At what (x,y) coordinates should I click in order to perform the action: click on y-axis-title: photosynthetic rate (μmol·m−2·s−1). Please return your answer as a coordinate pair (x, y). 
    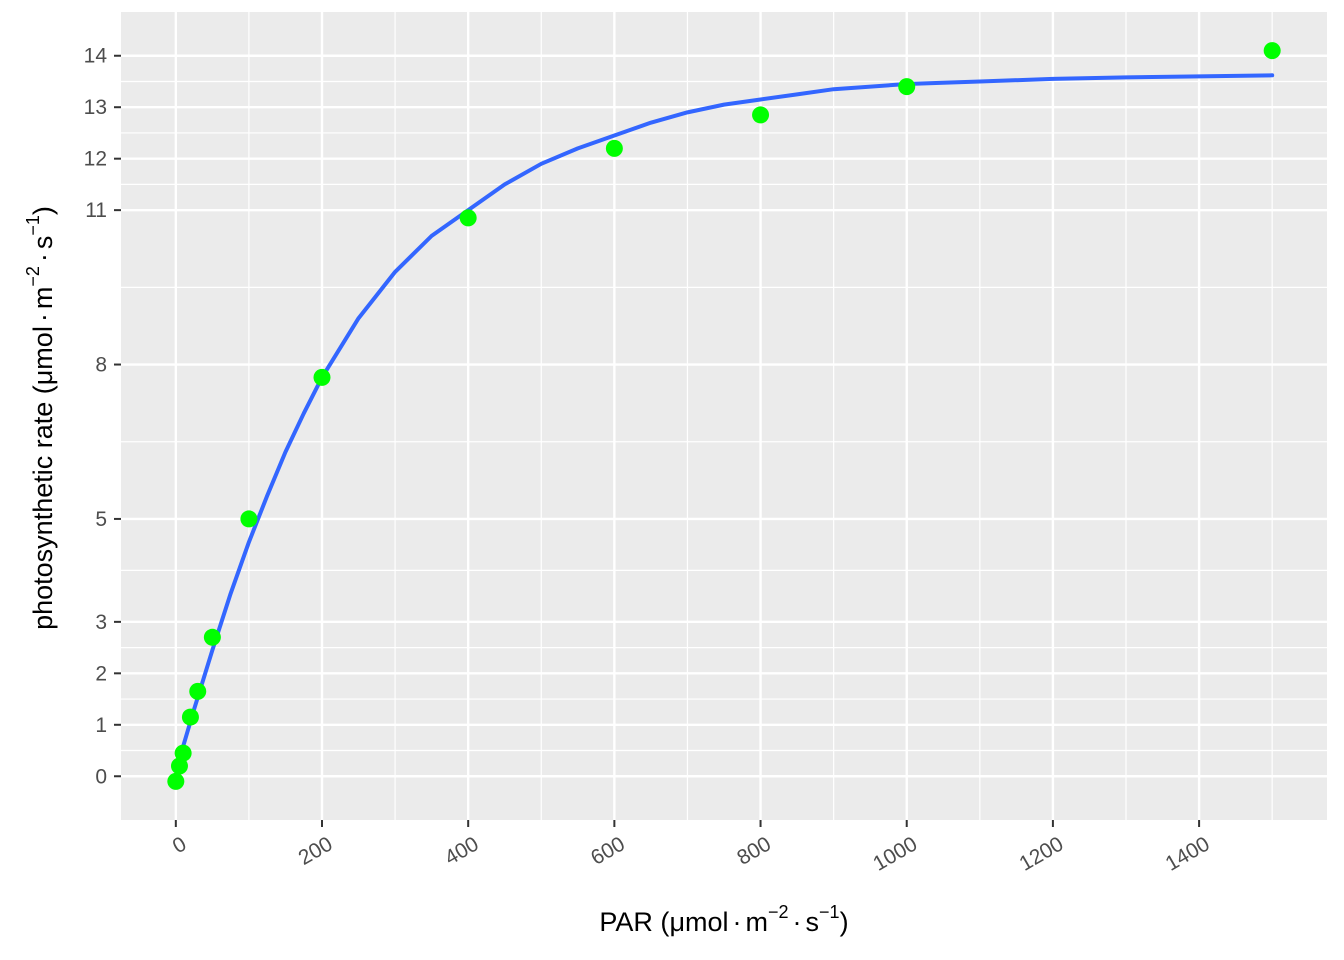
    Looking at the image, I should click on (40, 418).